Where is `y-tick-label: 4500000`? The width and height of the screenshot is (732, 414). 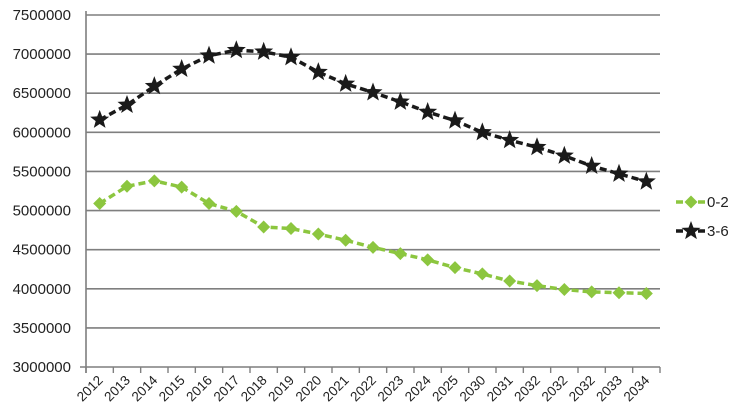
y-tick-label: 4500000 is located at coordinates (42, 250).